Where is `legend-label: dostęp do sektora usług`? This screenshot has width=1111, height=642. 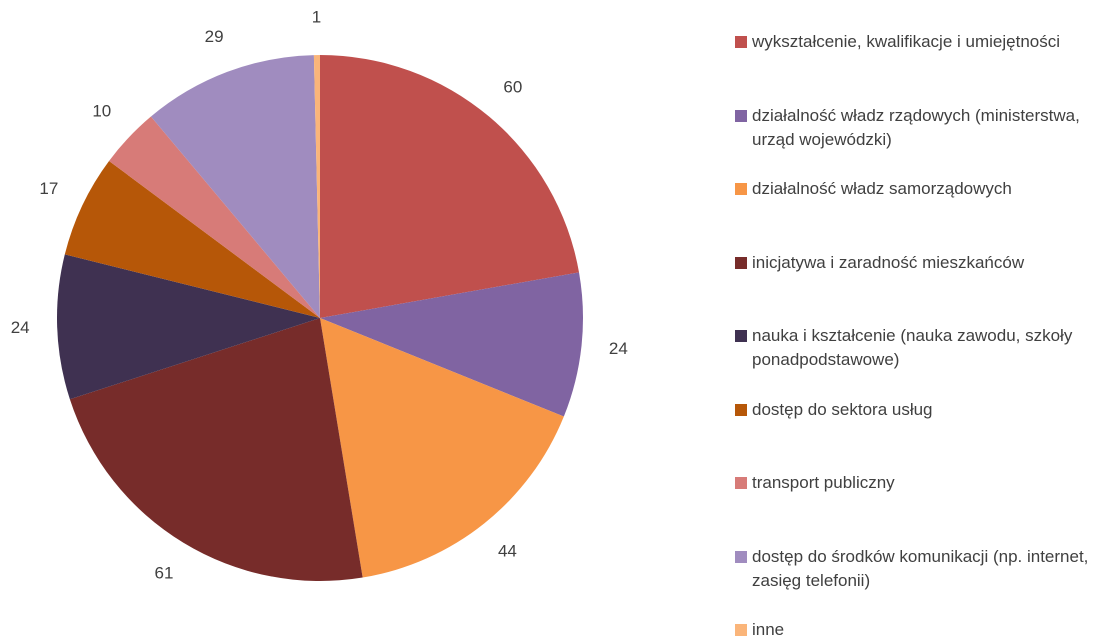 legend-label: dostęp do sektora usług is located at coordinates (842, 409).